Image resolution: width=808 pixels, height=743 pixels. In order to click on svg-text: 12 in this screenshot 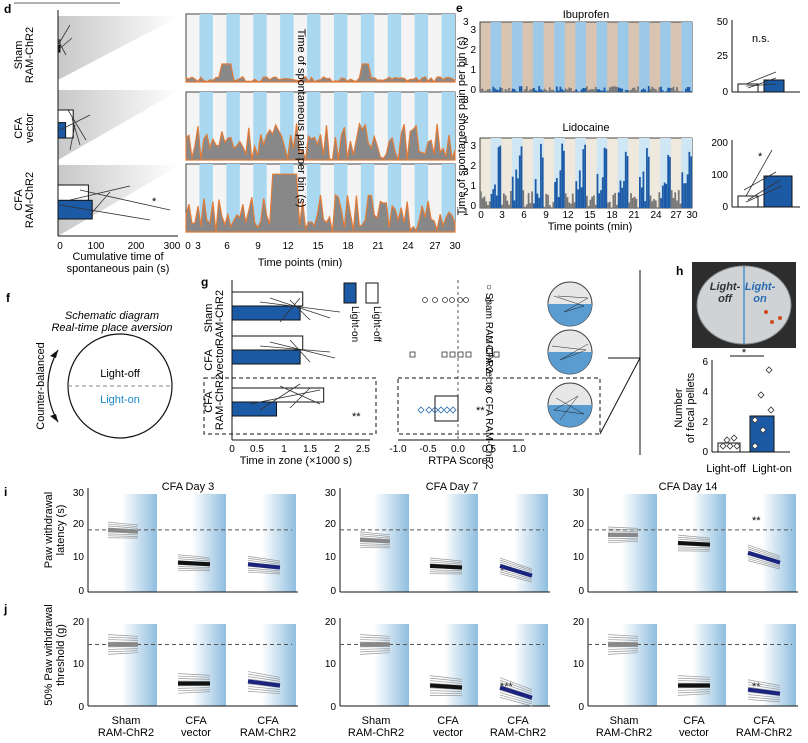, I will do `click(568, 215)`.